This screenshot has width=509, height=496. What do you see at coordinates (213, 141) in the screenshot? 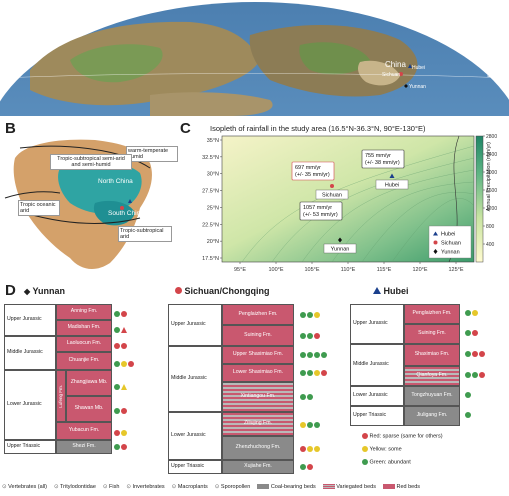
I see `y-tick-label: 35°N` at bounding box center [213, 141].